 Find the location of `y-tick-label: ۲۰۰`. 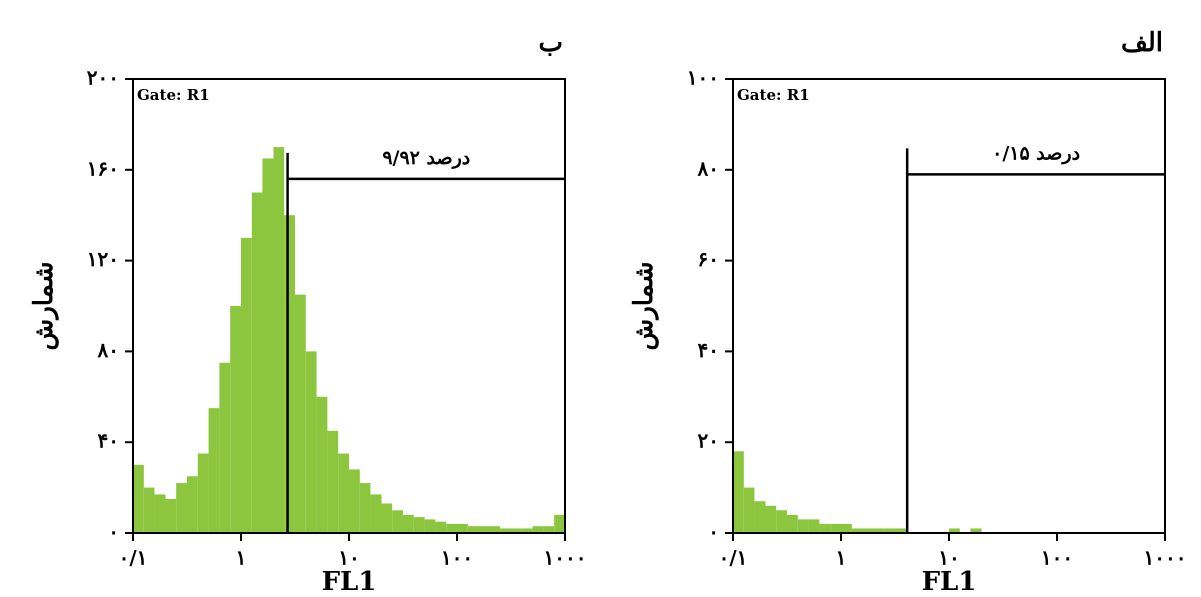

y-tick-label: ۲۰۰ is located at coordinates (103, 78).